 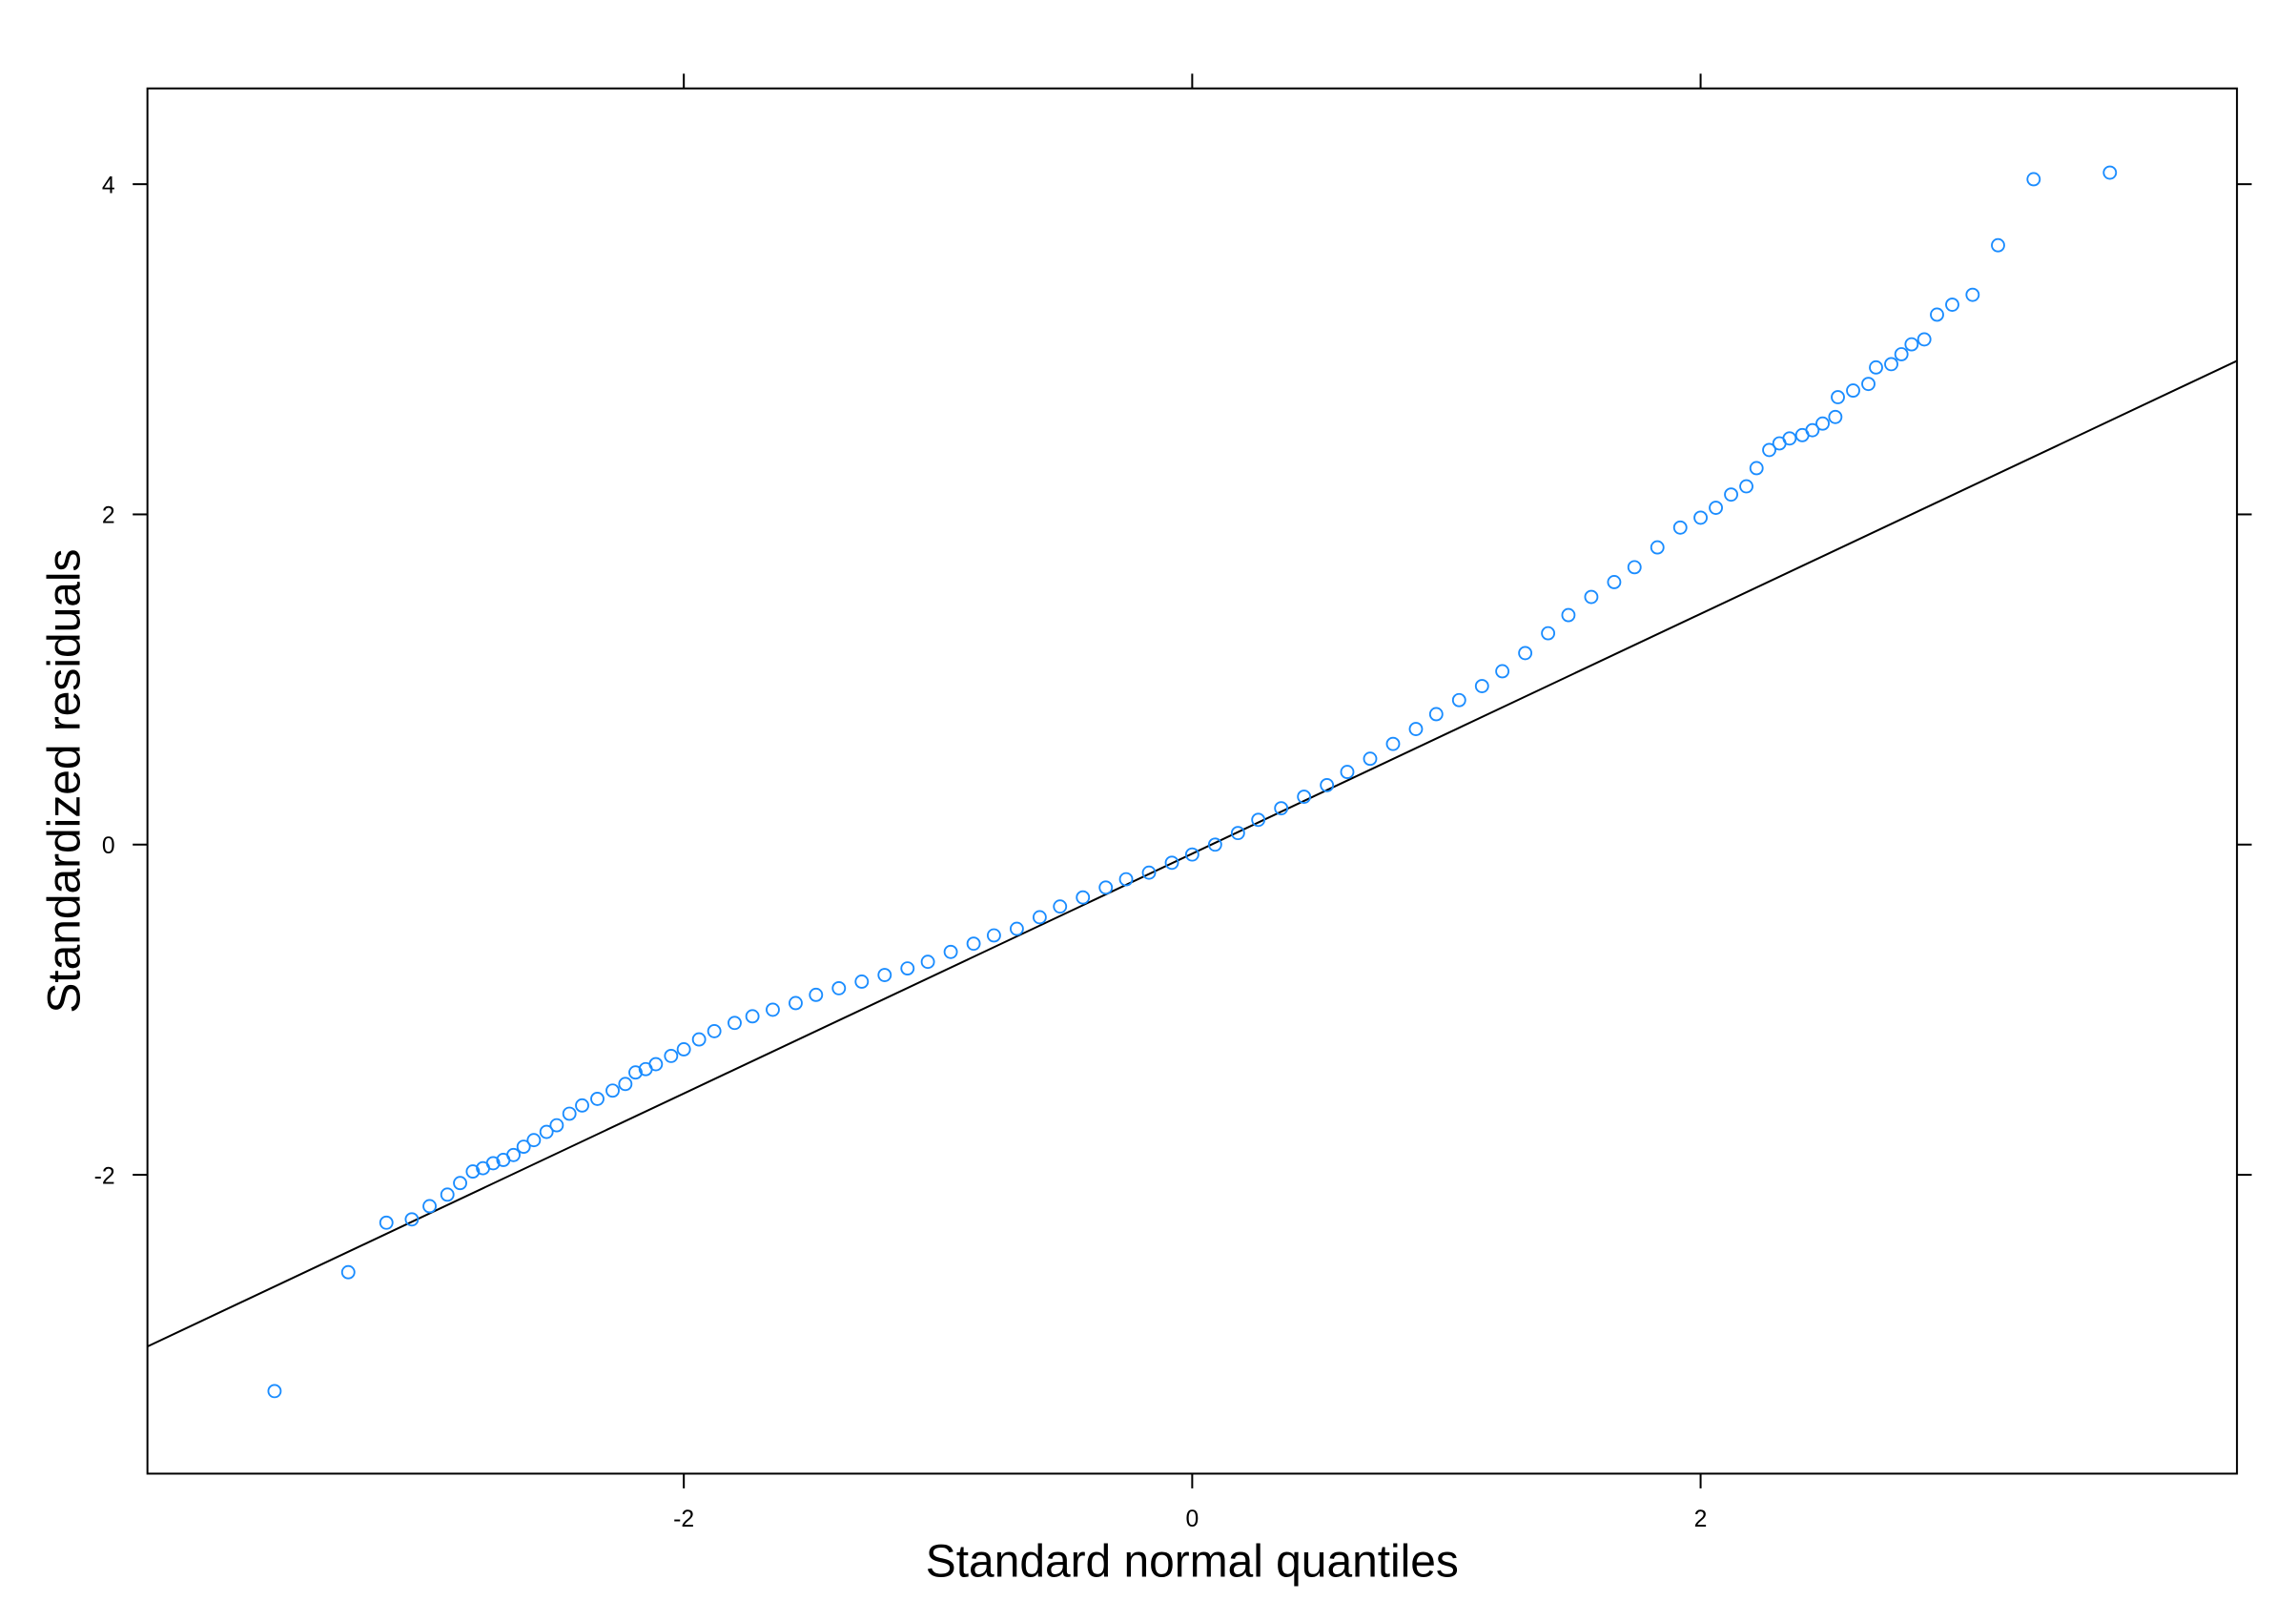 What do you see at coordinates (1701, 1519) in the screenshot?
I see `x-tick-label: 2` at bounding box center [1701, 1519].